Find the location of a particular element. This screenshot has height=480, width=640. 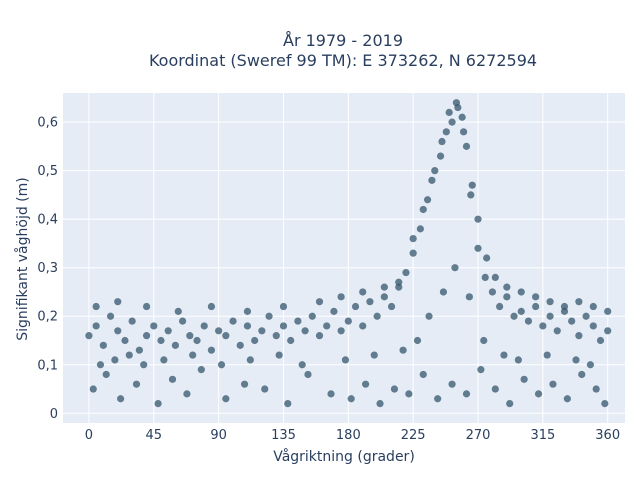

x-tick-label: 360 is located at coordinates (607, 435).